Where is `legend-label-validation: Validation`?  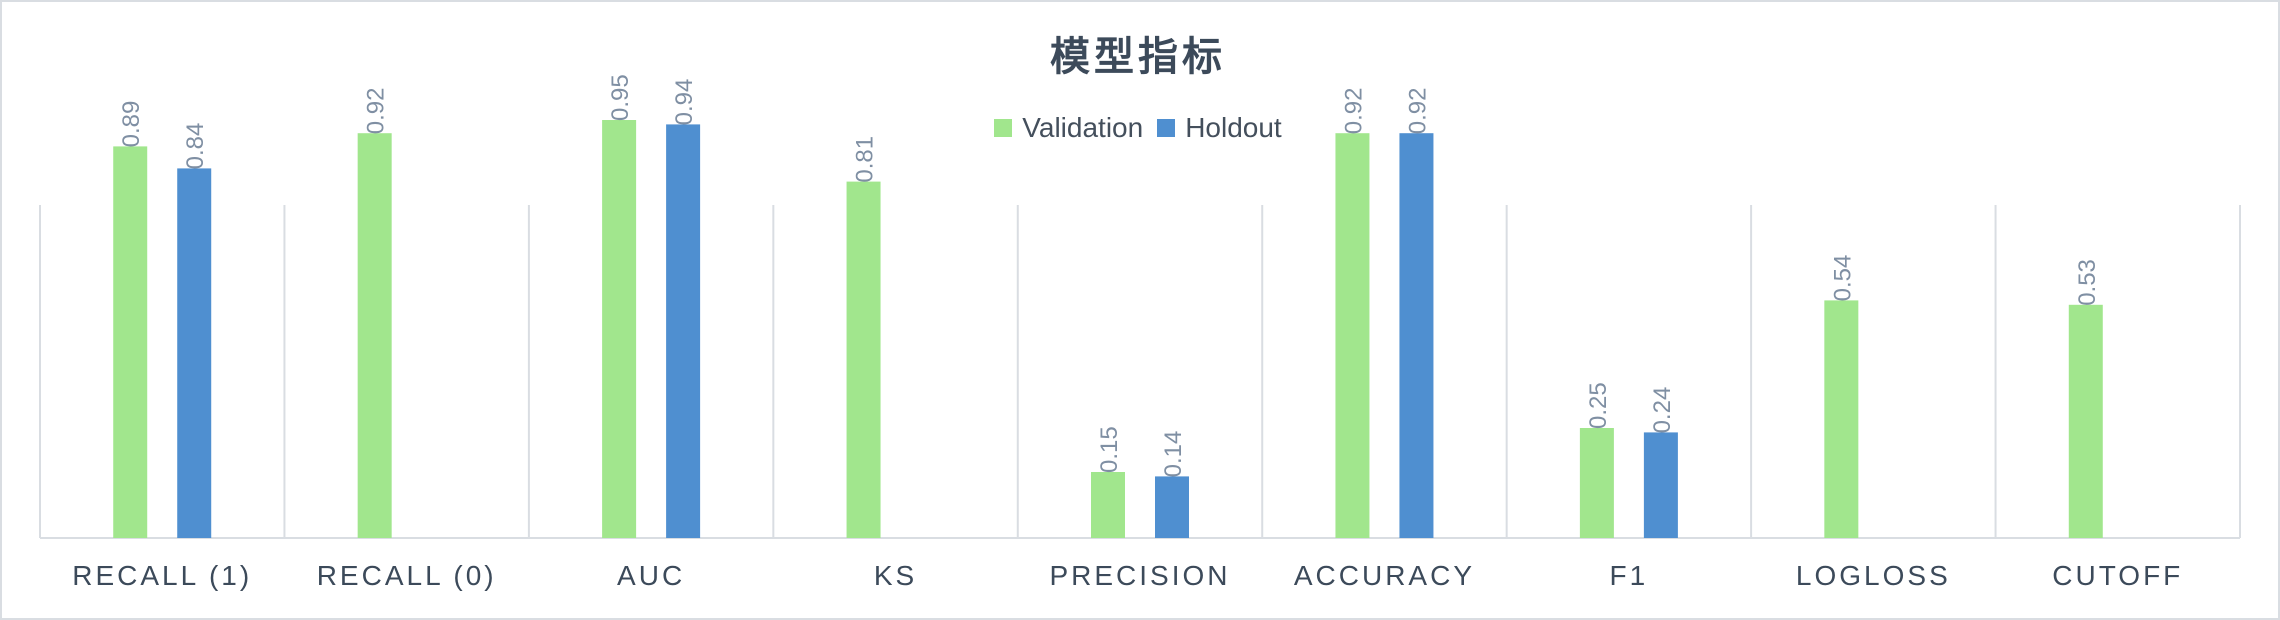 legend-label-validation: Validation is located at coordinates (1083, 127).